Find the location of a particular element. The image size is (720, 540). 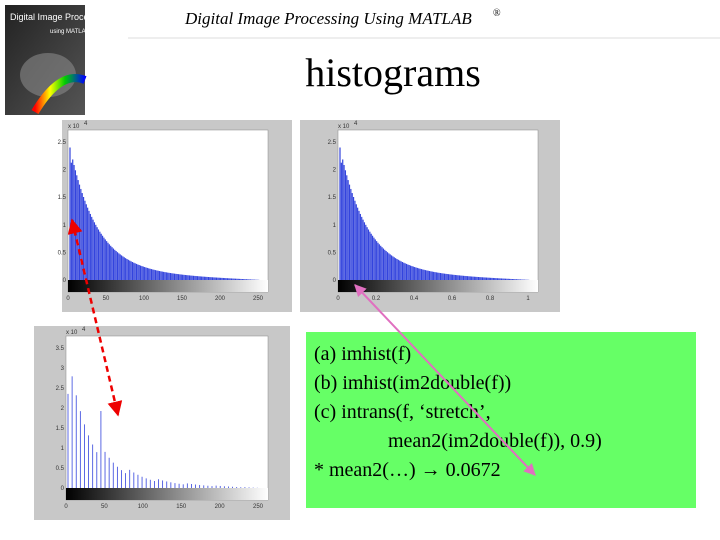

caption-line: (a) imhist(f) is located at coordinates (362, 354).